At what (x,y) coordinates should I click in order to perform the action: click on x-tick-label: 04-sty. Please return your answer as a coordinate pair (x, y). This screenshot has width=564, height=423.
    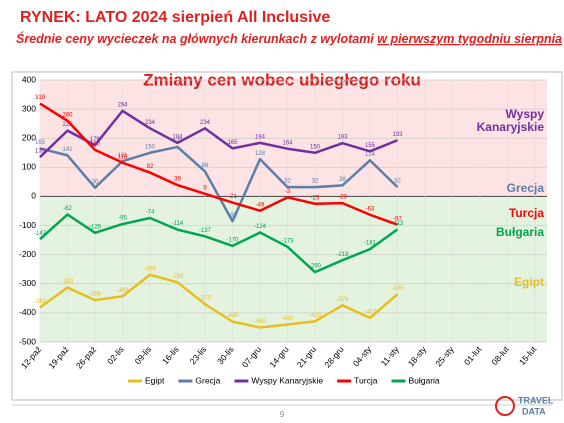
    Looking at the image, I should click on (362, 356).